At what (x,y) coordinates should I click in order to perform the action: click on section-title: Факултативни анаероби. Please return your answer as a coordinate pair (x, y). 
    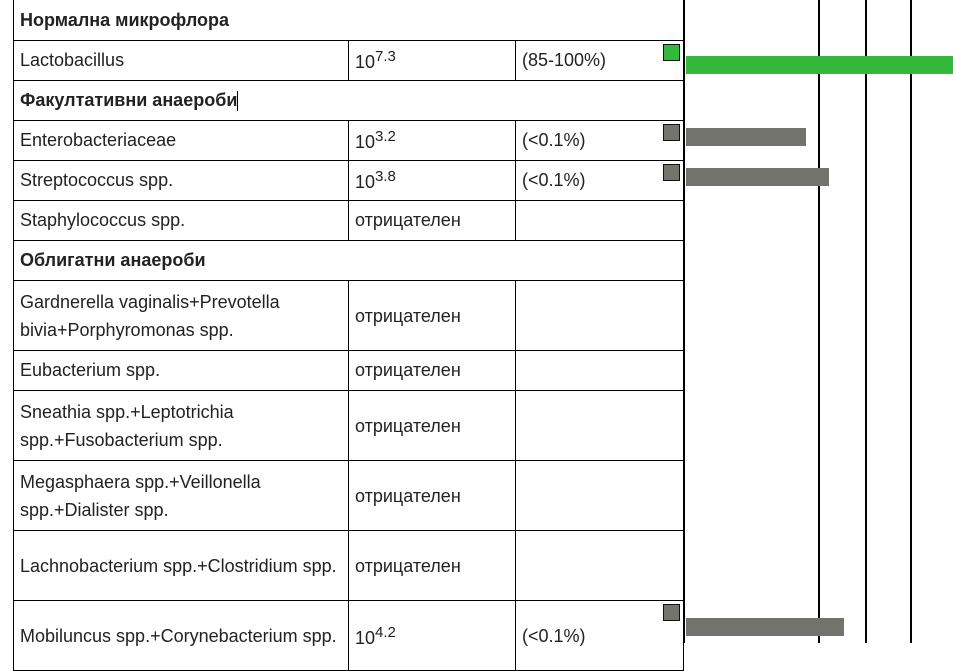
    Looking at the image, I should click on (348, 100).